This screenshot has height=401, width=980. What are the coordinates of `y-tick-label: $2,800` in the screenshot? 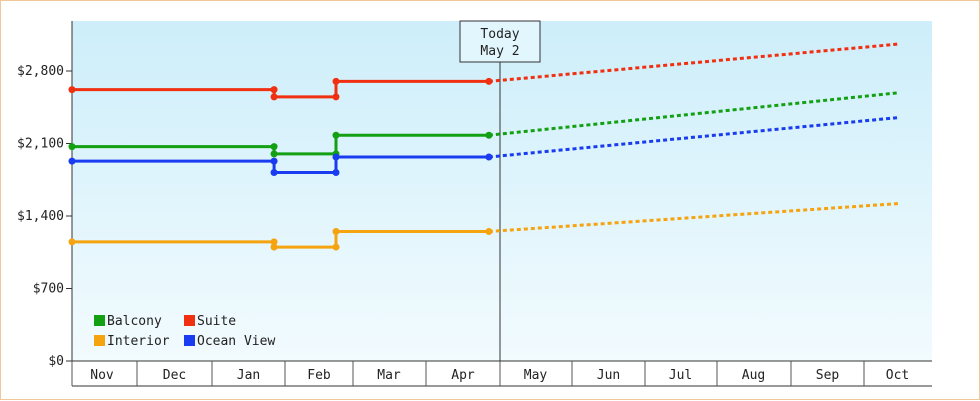 It's located at (40, 71).